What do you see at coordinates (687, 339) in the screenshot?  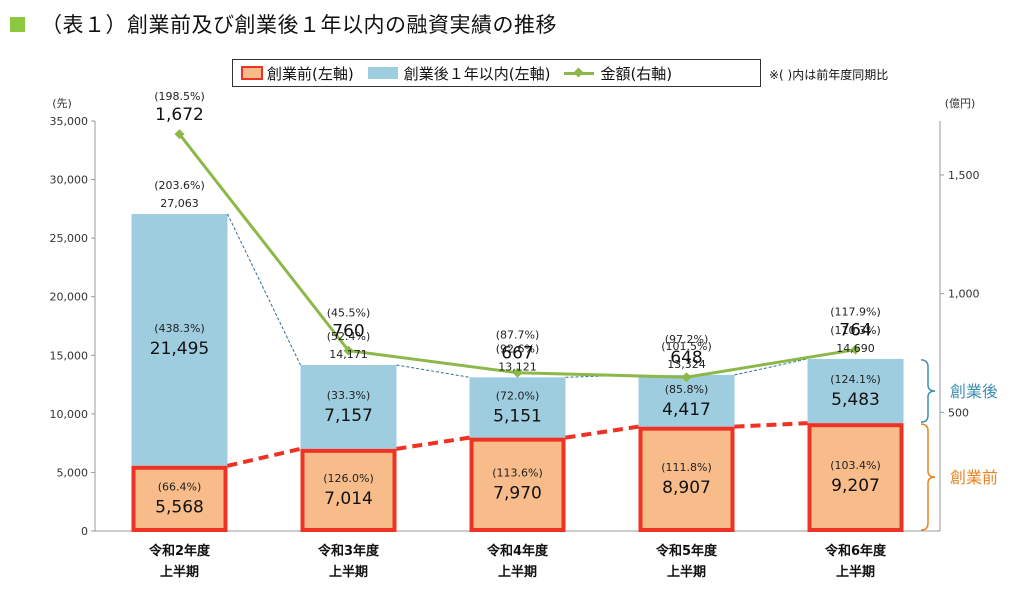 I see `amount-pct-label: (97.2%)` at bounding box center [687, 339].